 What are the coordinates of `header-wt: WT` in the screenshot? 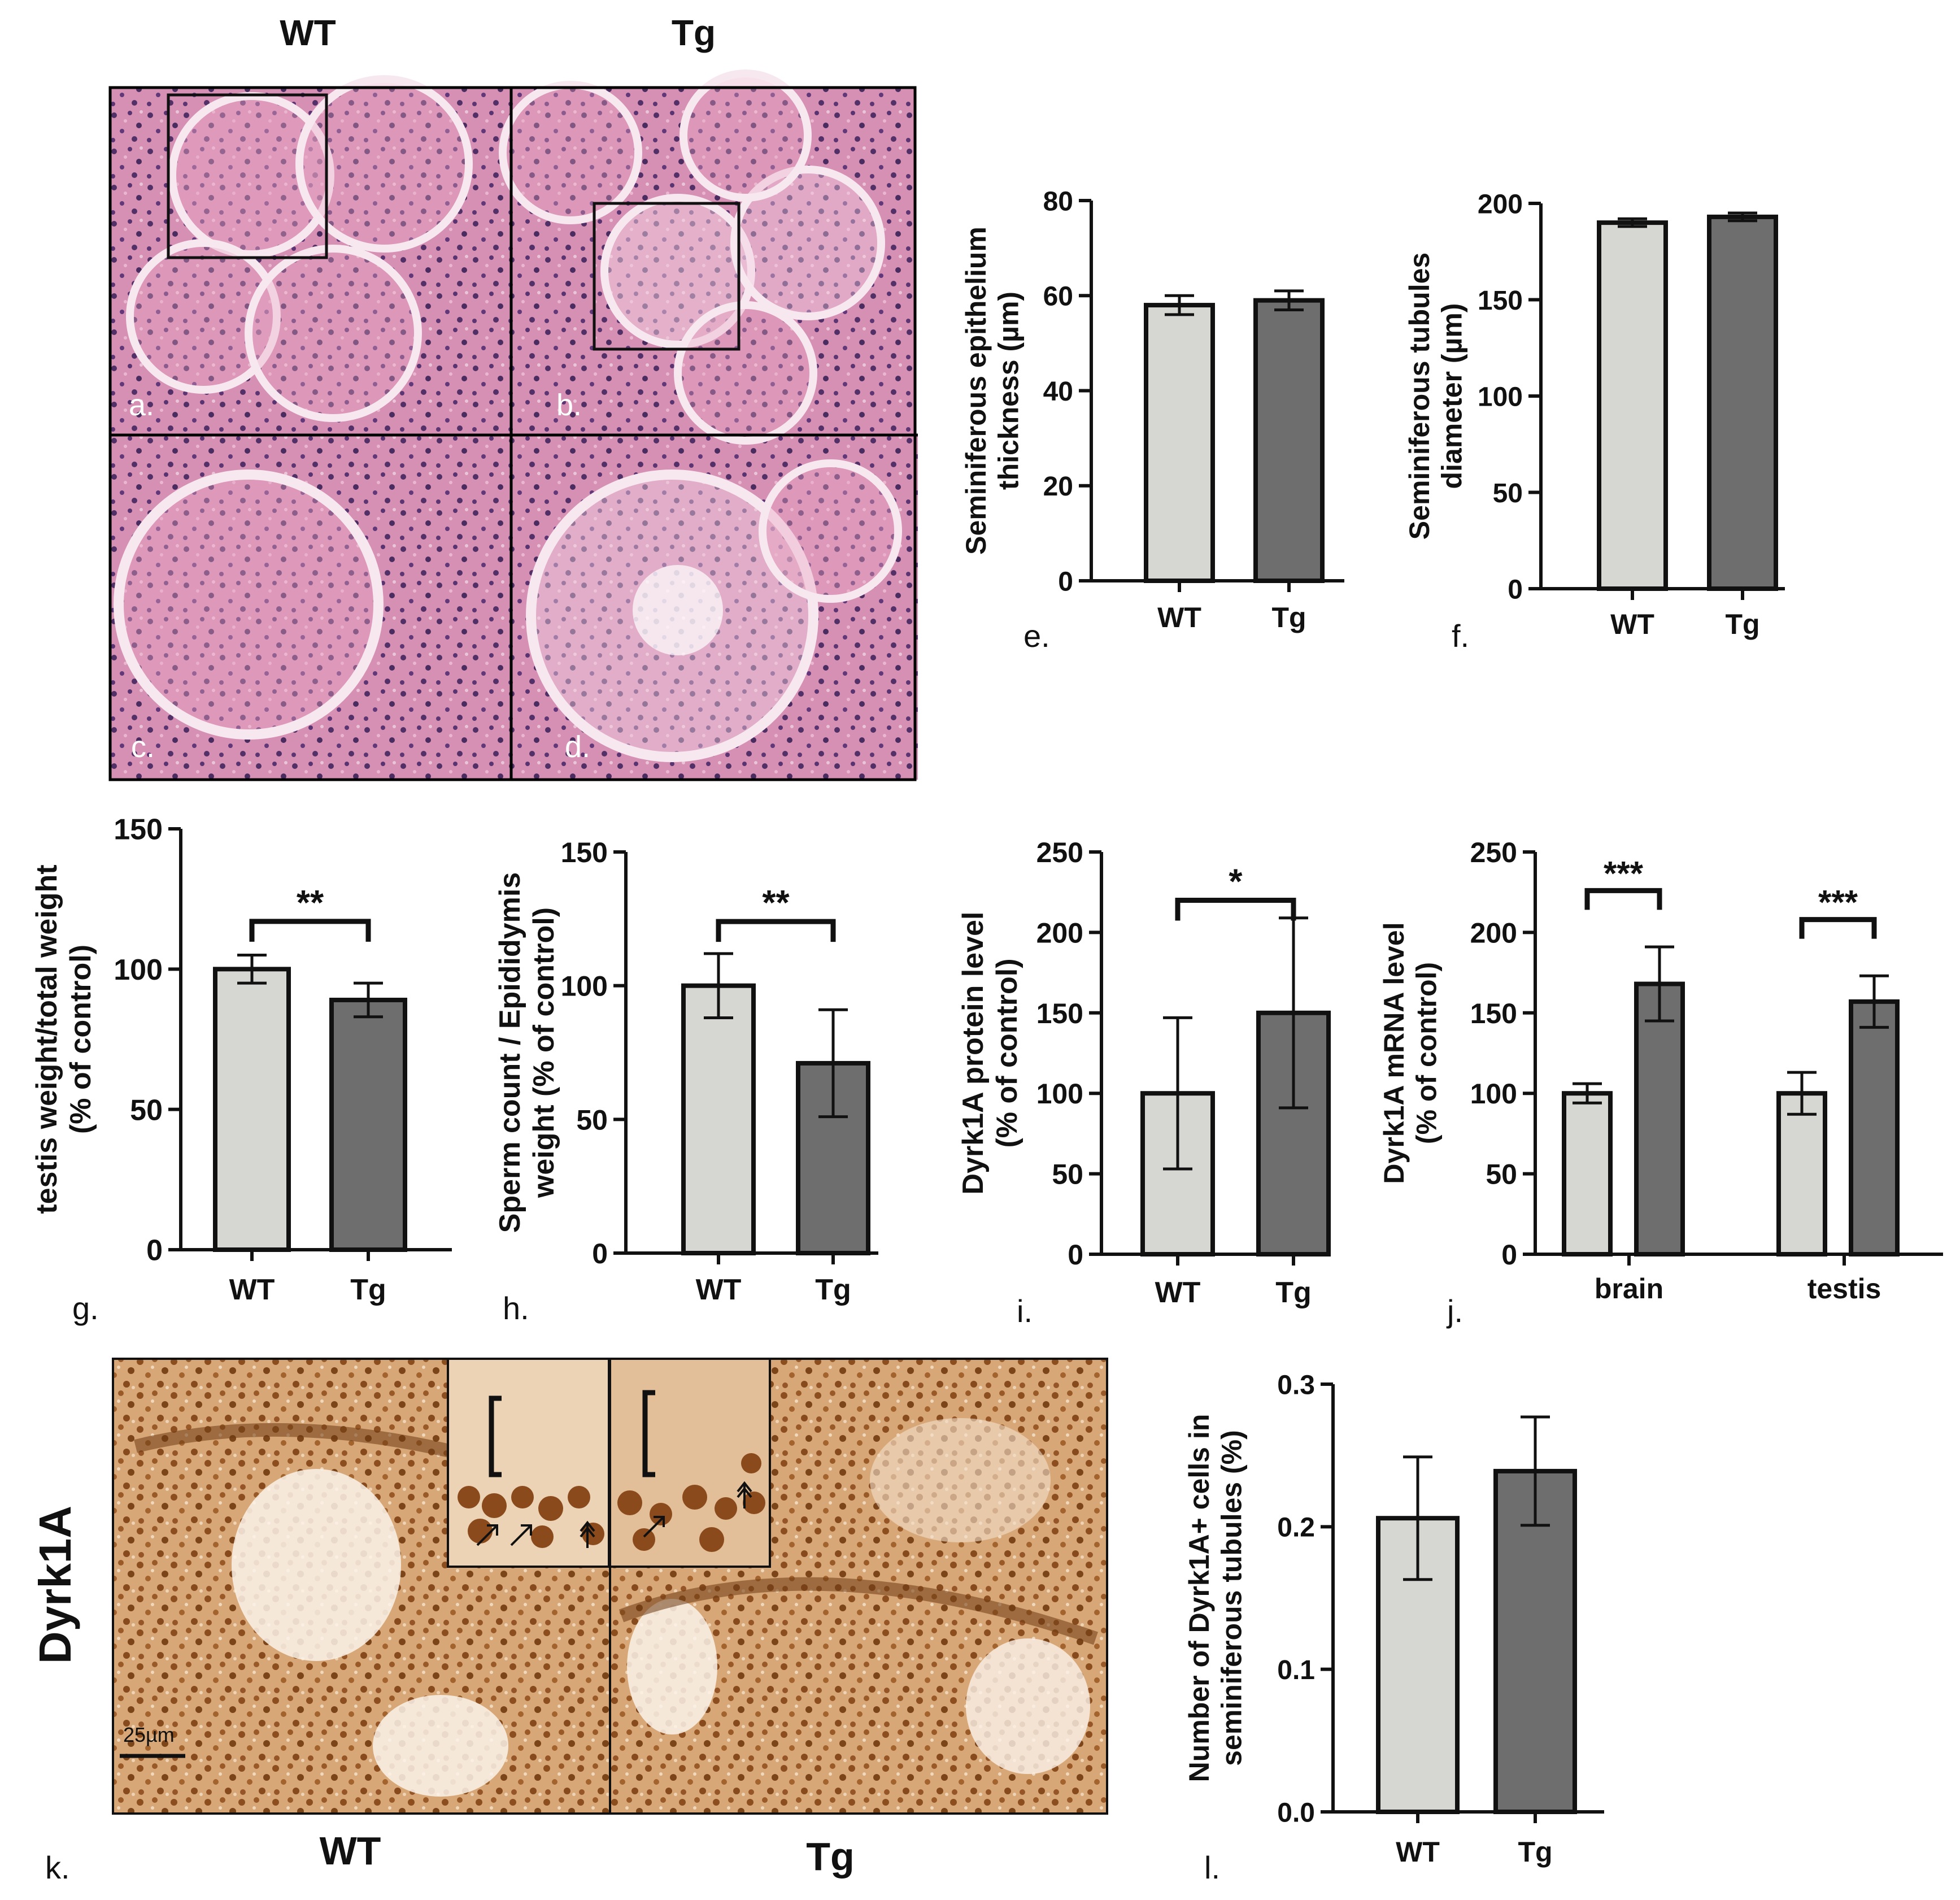 It's located at (308, 32).